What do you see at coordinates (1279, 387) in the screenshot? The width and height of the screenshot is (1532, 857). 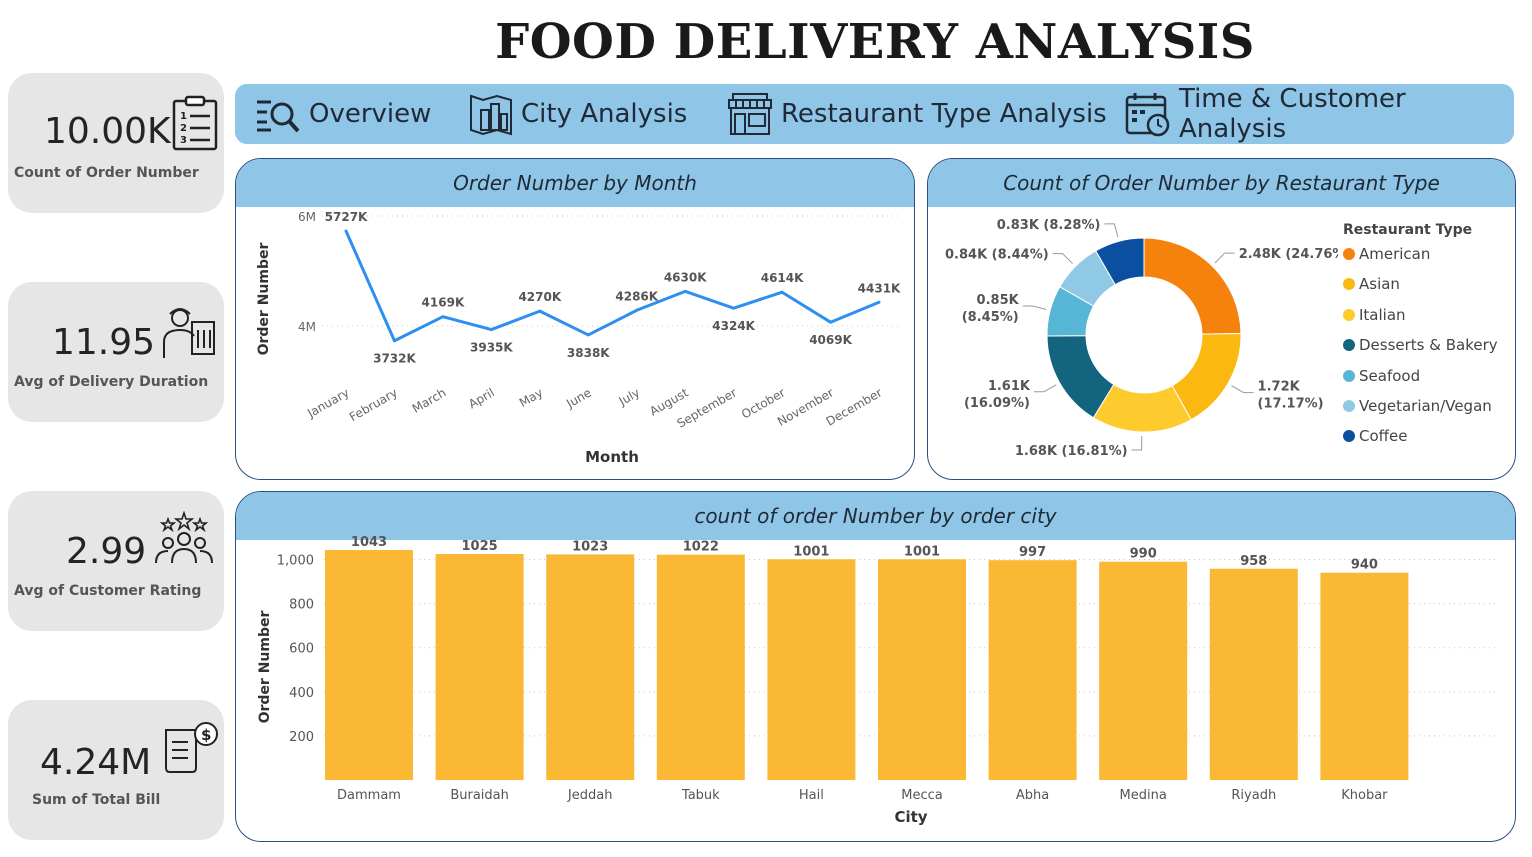 I see `slice-label-value: 1.72K` at bounding box center [1279, 387].